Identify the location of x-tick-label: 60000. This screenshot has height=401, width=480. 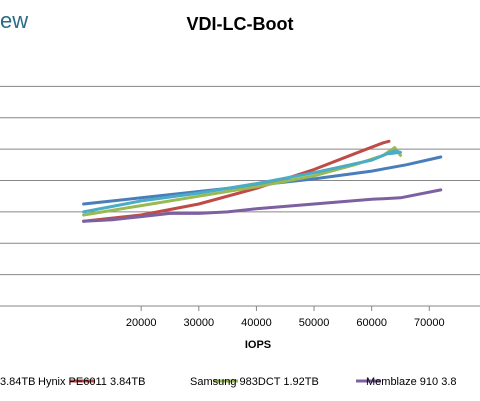
(371, 323).